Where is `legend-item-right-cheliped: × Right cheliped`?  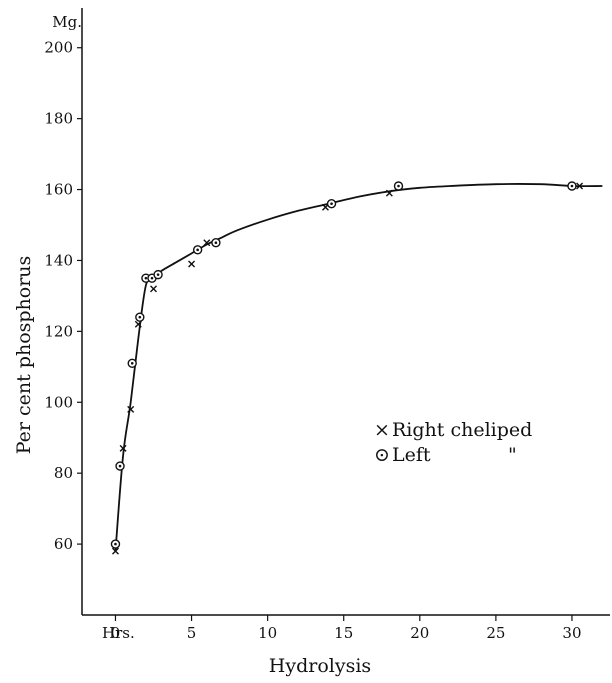
legend-item-right-cheliped: × Right cheliped is located at coordinates (453, 430).